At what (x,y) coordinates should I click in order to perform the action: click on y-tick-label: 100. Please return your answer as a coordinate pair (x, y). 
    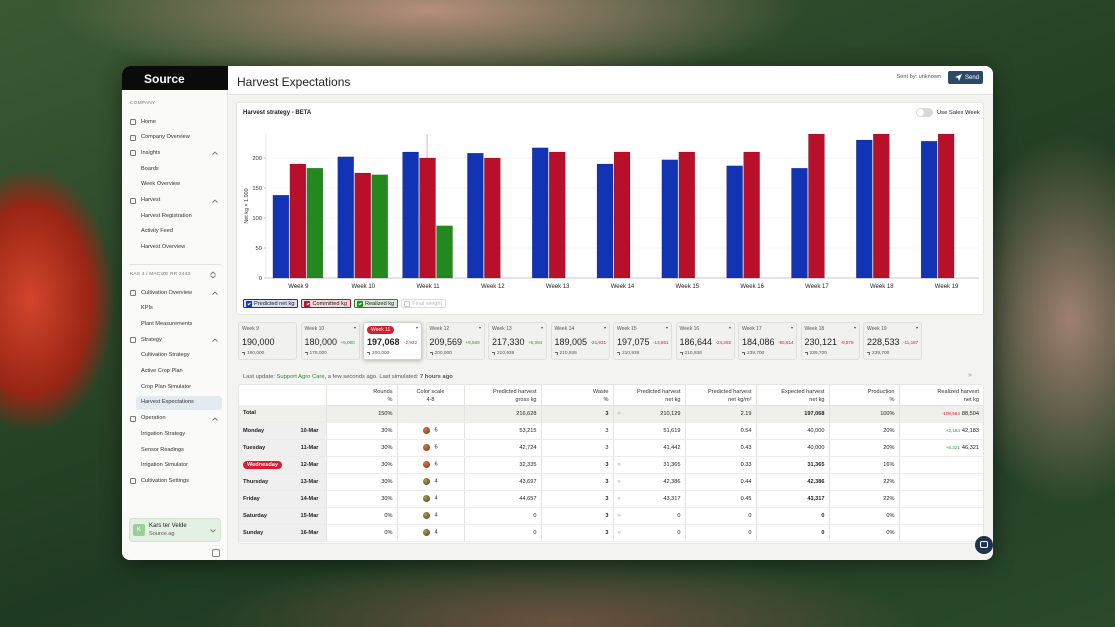
    Looking at the image, I should click on (257, 219).